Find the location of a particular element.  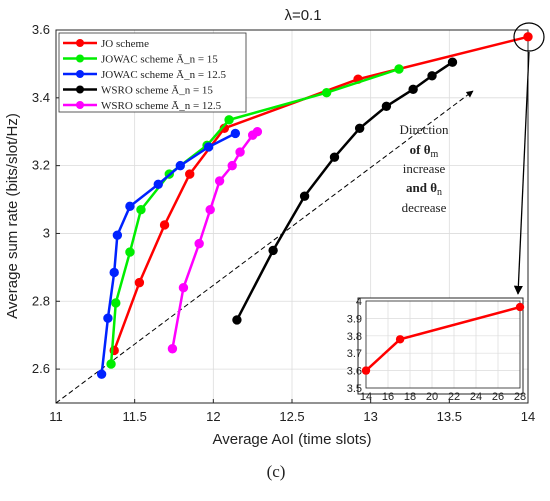

legend-box is located at coordinates (152, 72).